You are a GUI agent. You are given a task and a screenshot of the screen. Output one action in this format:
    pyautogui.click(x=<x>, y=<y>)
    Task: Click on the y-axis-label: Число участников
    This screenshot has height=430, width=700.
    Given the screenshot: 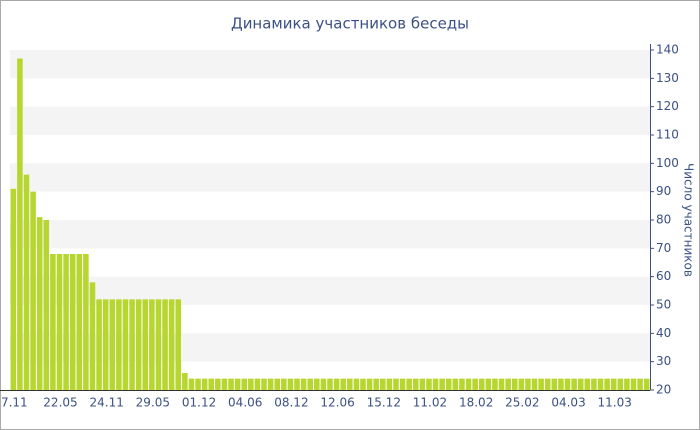 What is the action you would take?
    pyautogui.click(x=689, y=220)
    